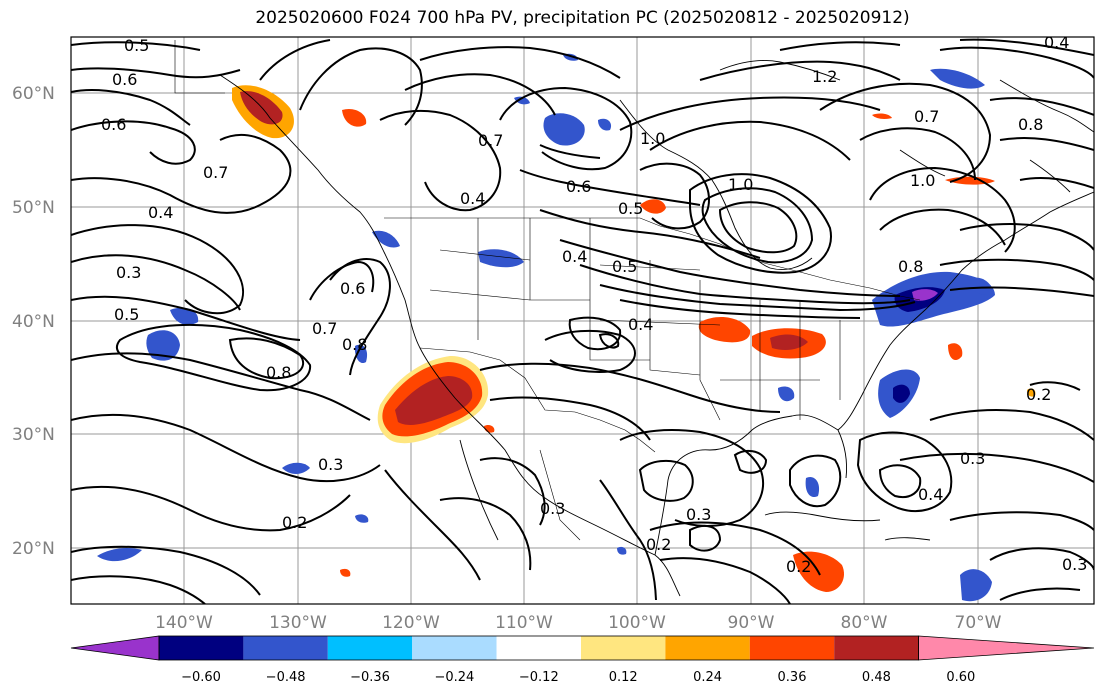  Describe the element at coordinates (864, 623) in the screenshot. I see `lon-label: 80°W` at that location.